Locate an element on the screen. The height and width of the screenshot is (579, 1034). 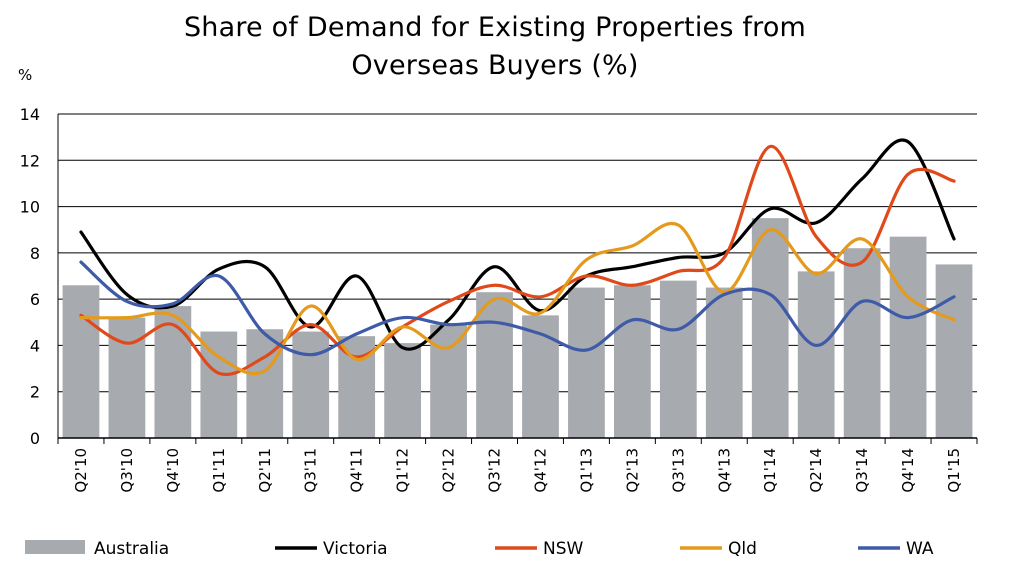
x-tick-label: Q4'10 is located at coordinates (173, 470).